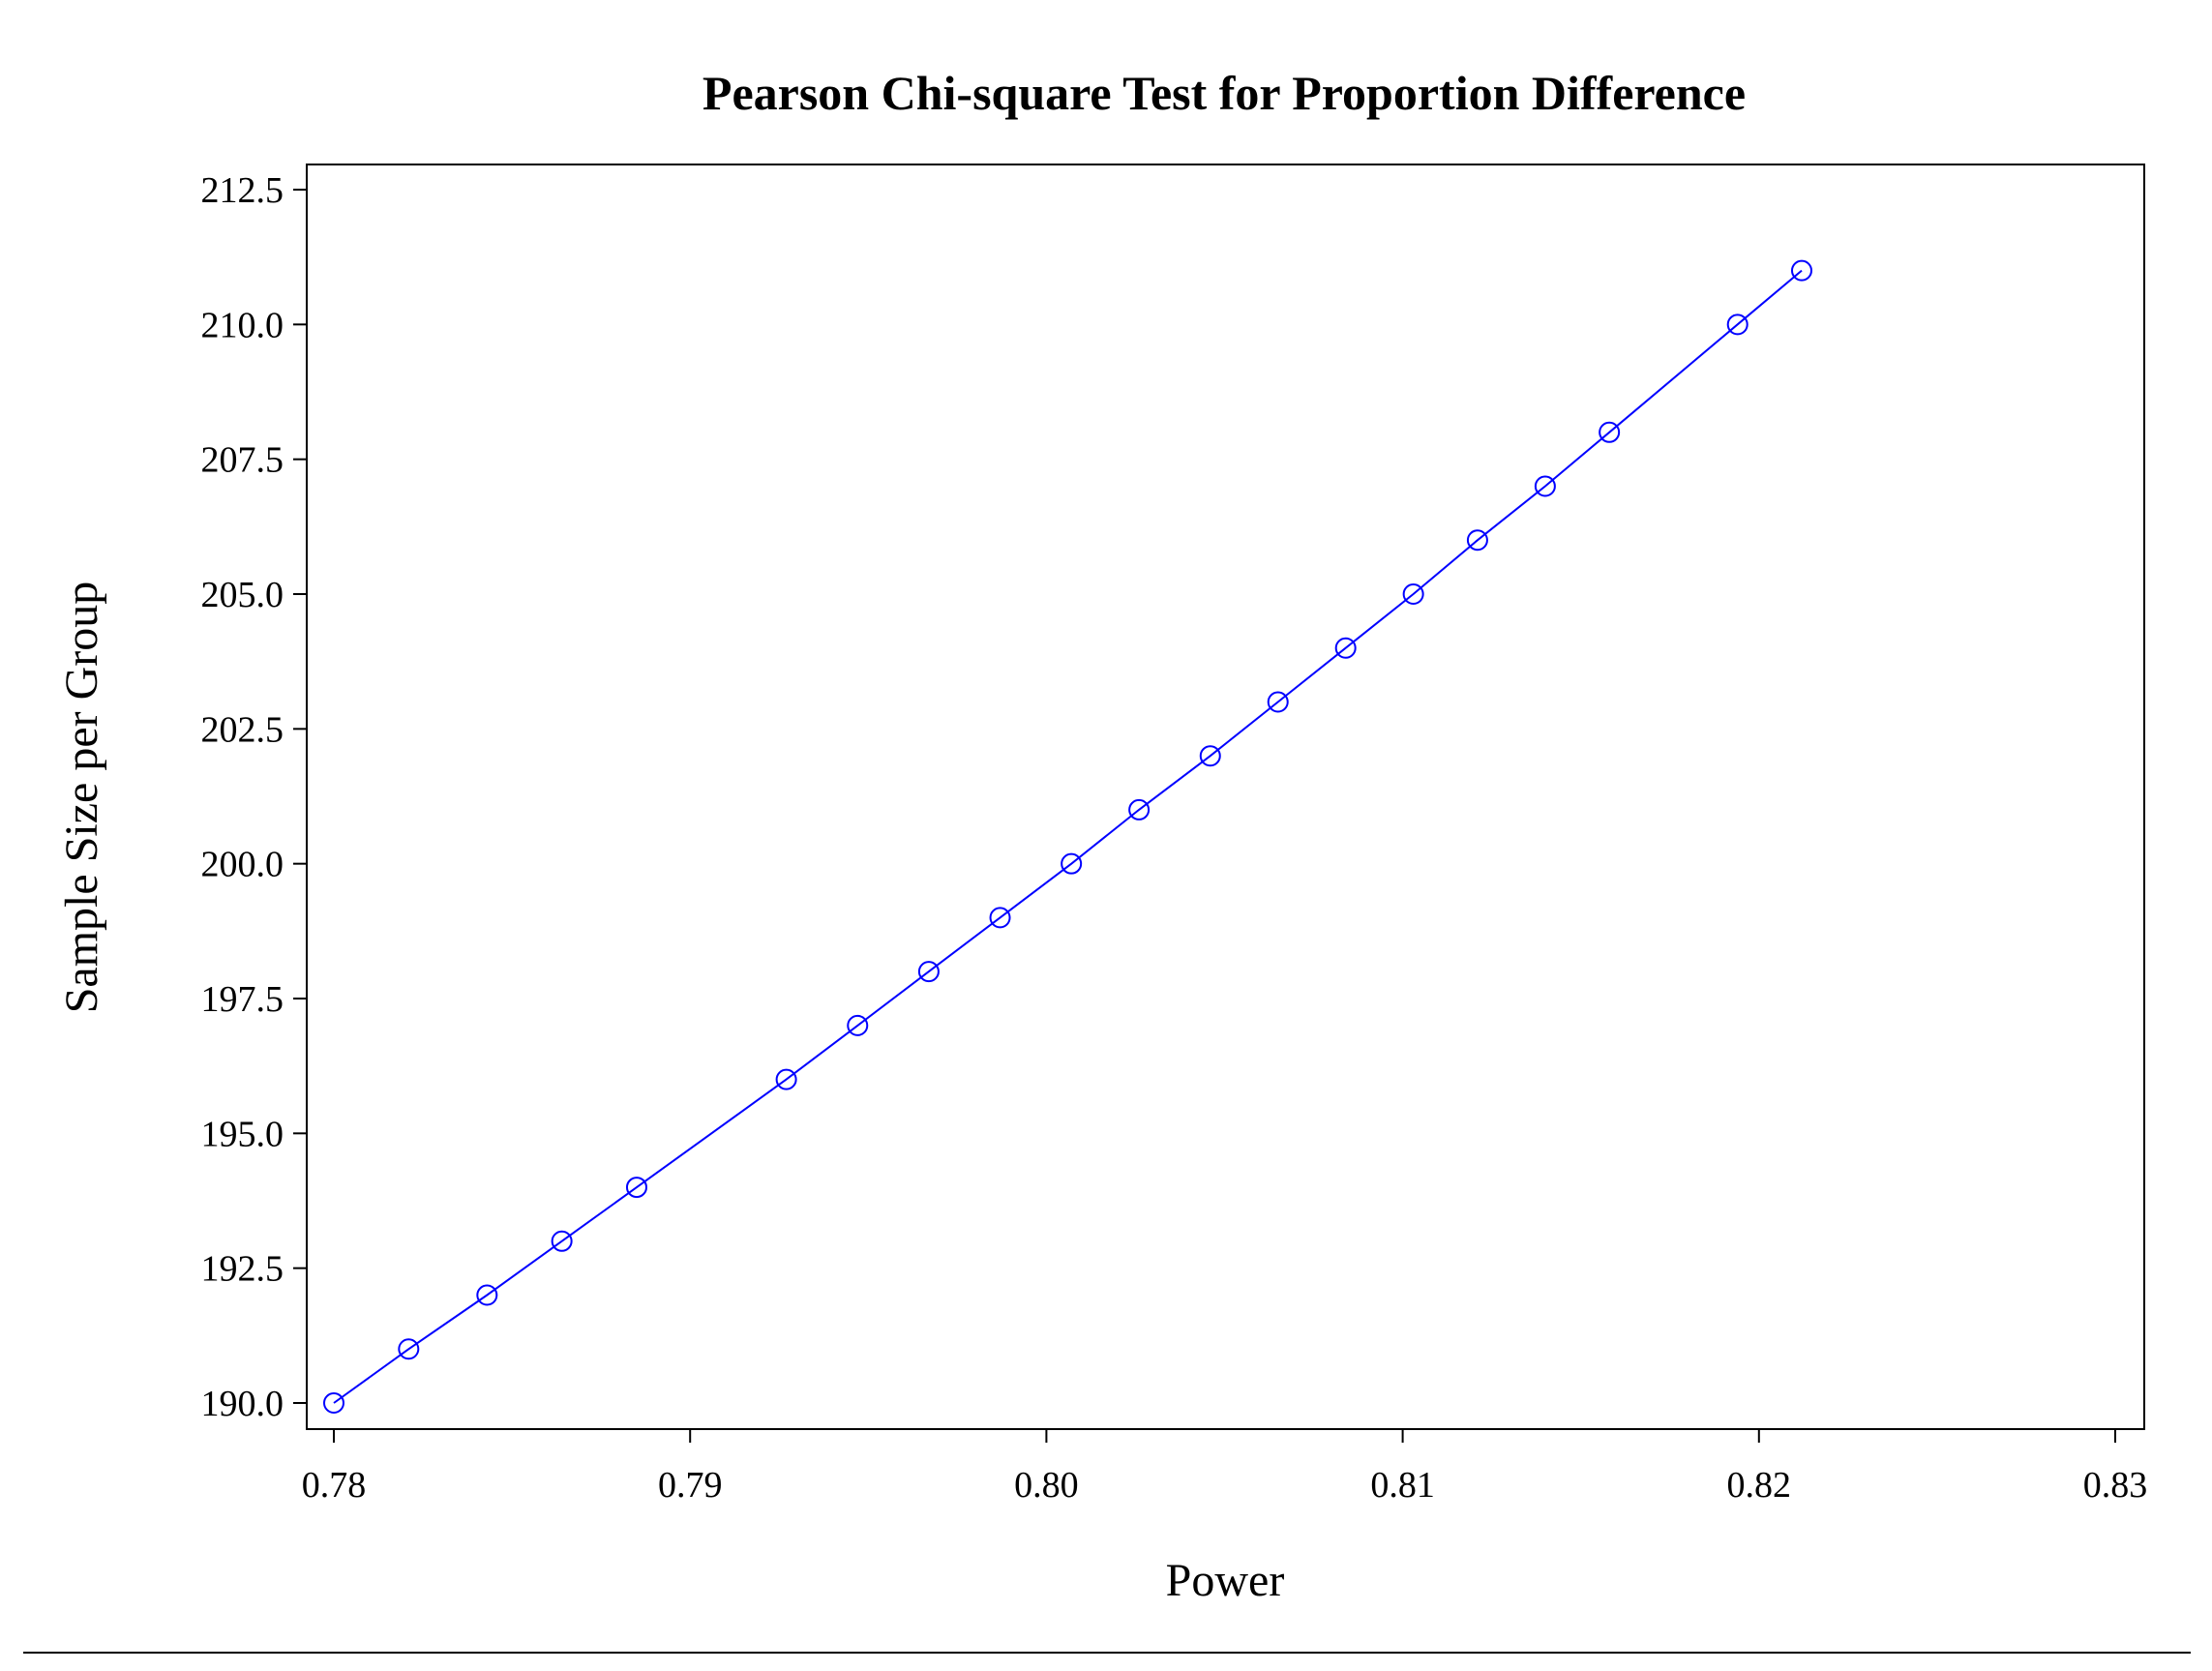  I want to click on y-tick-label: 212.5, so click(242, 191).